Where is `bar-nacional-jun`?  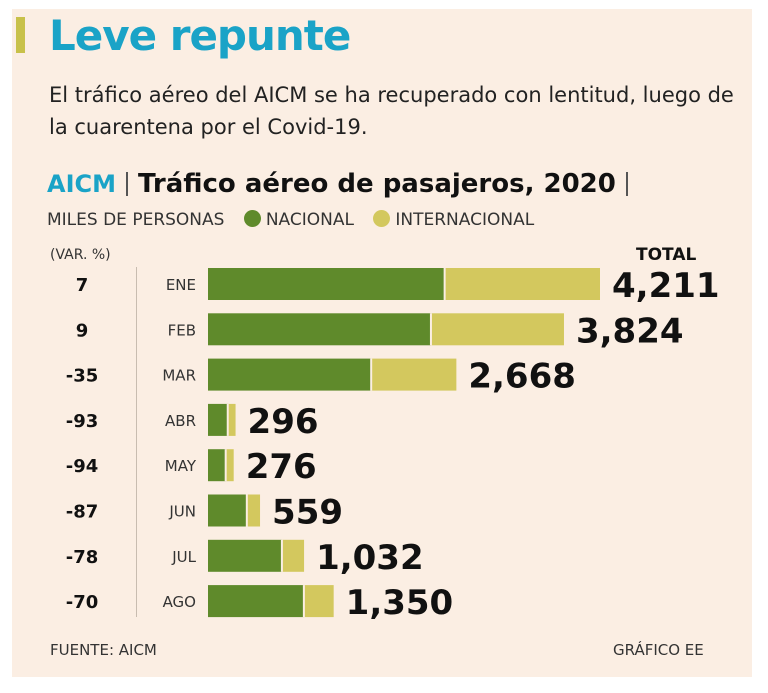
bar-nacional-jun is located at coordinates (227, 510).